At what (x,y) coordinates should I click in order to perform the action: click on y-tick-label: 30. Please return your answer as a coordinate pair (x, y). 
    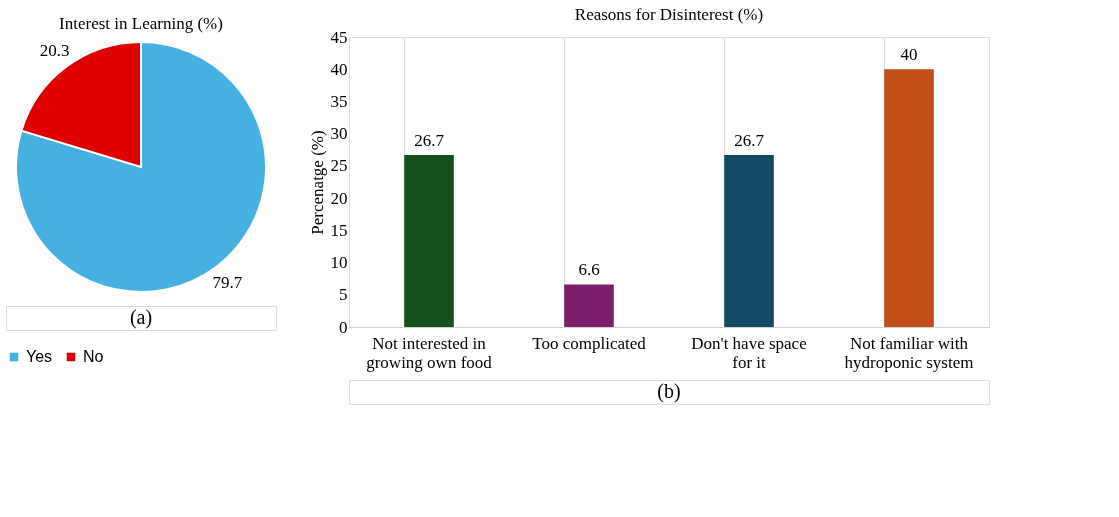
    Looking at the image, I should click on (339, 134).